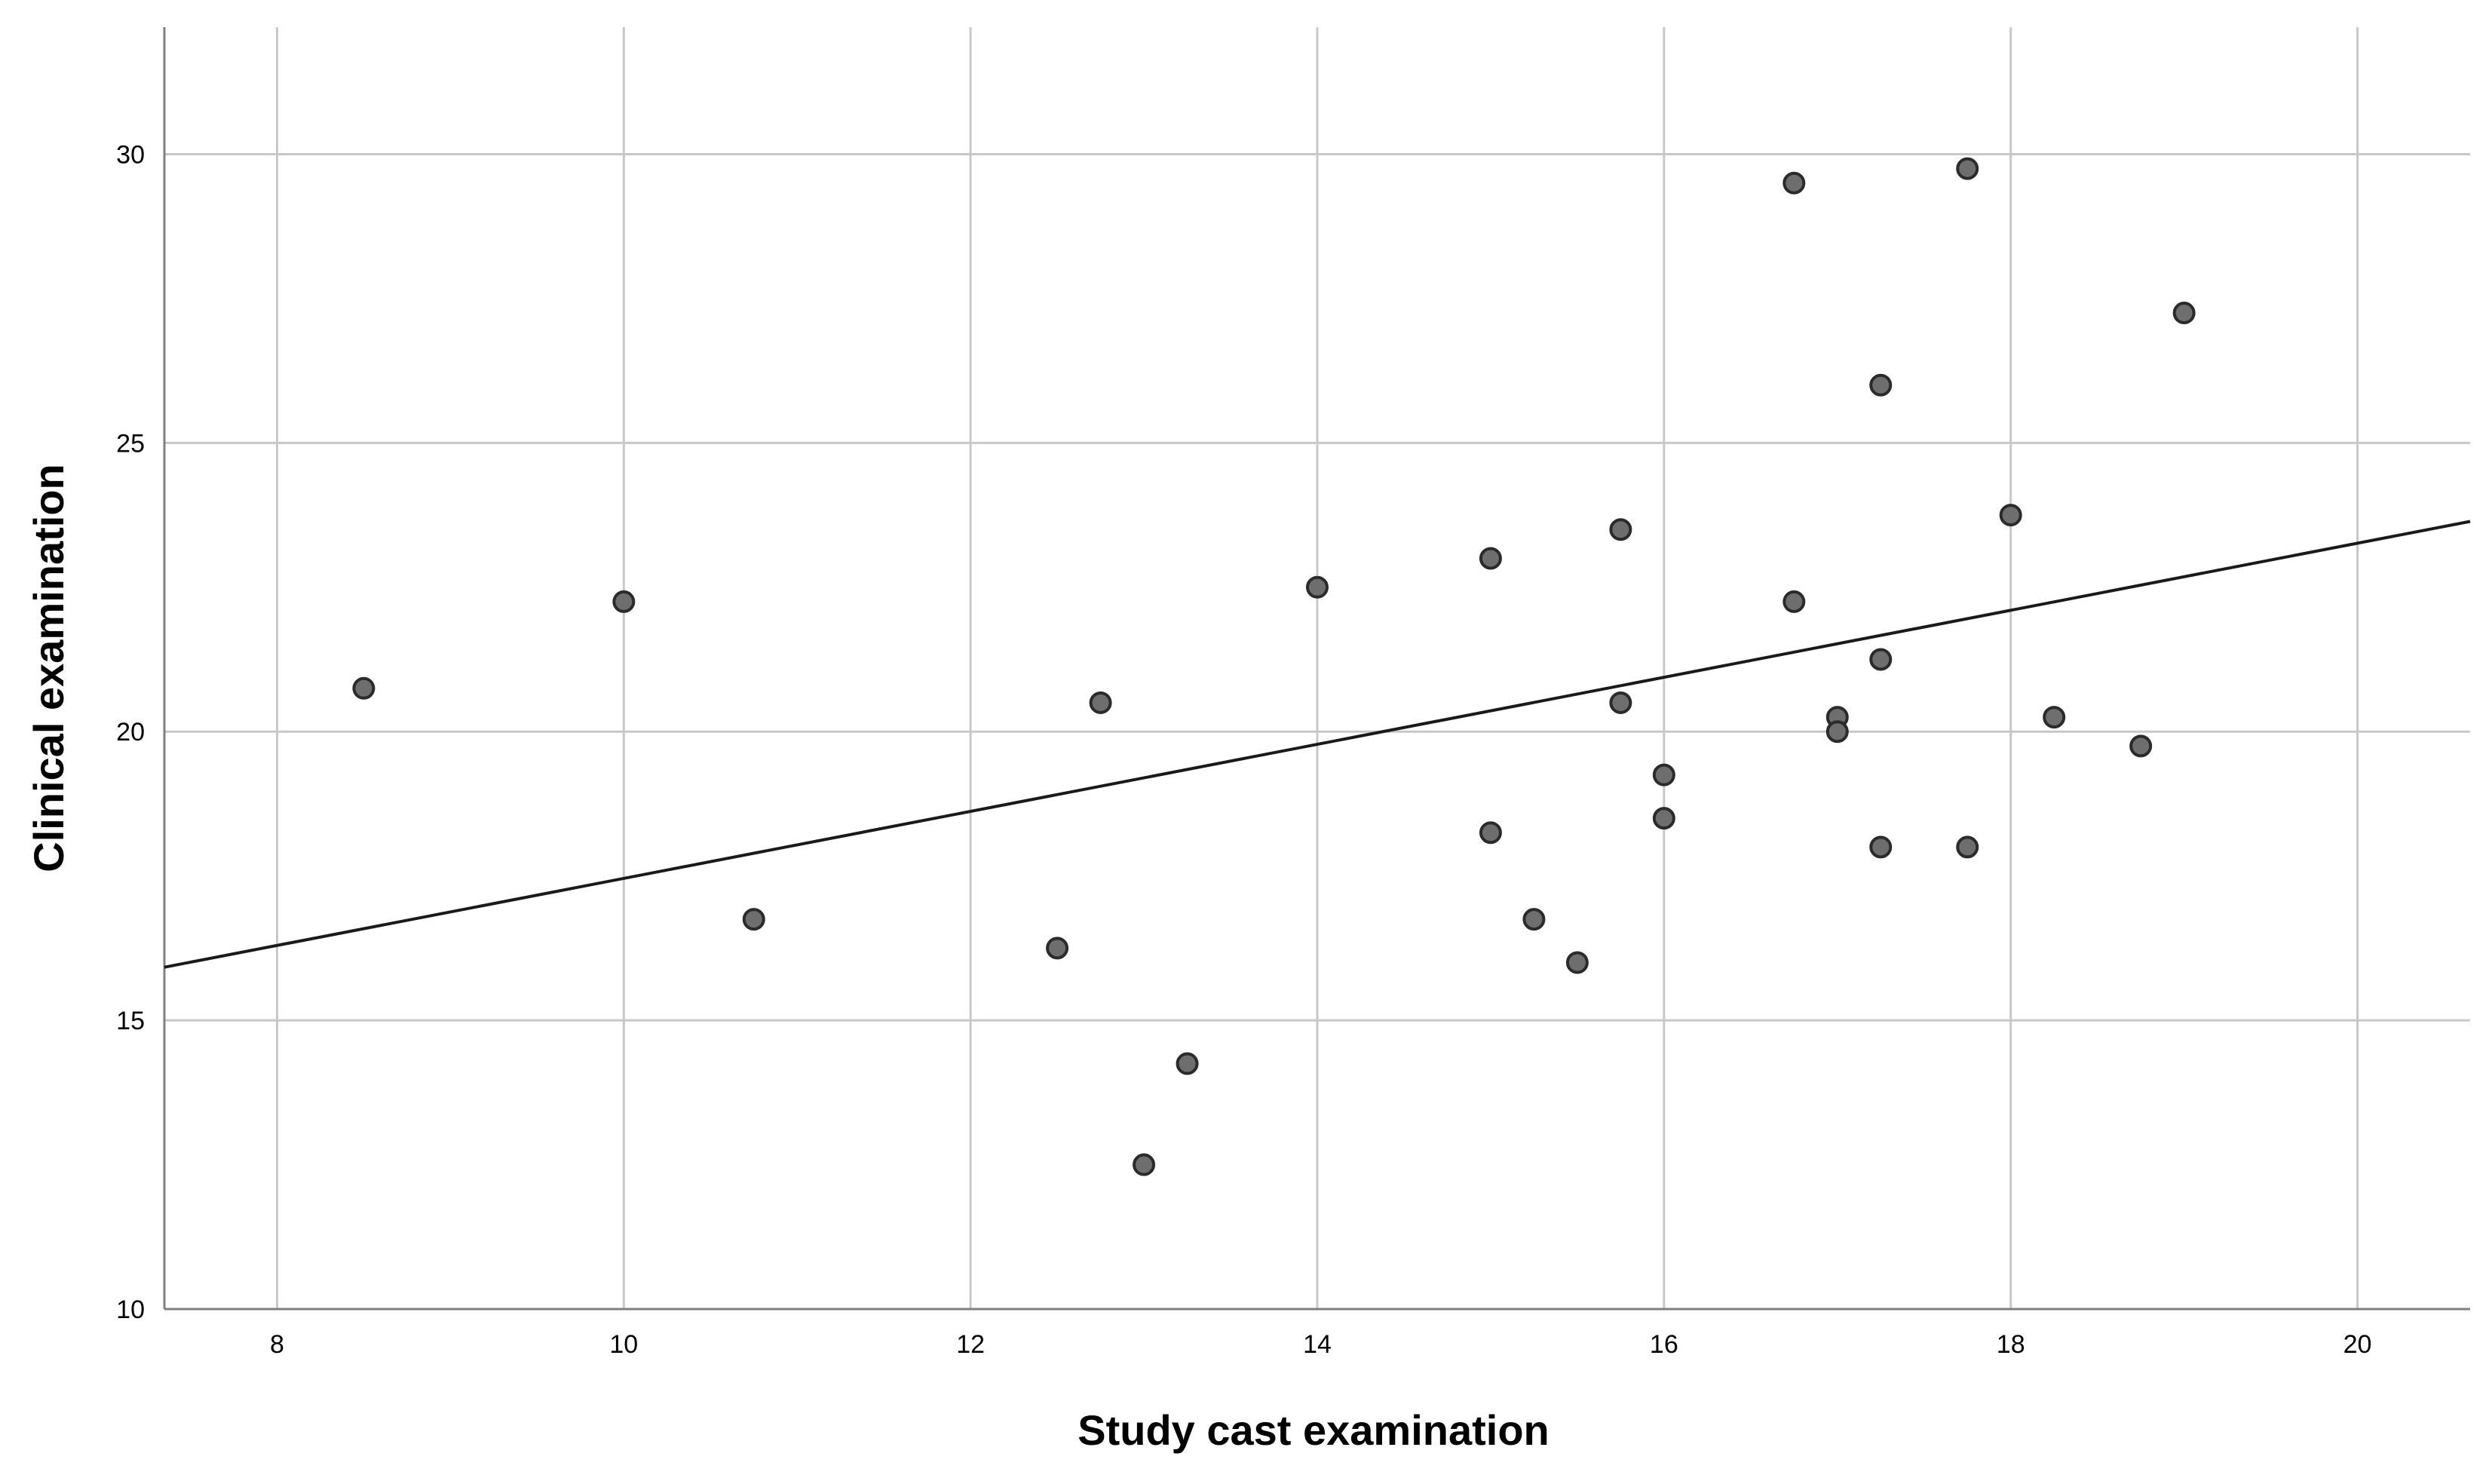  I want to click on x-tick-label: 10, so click(623, 1344).